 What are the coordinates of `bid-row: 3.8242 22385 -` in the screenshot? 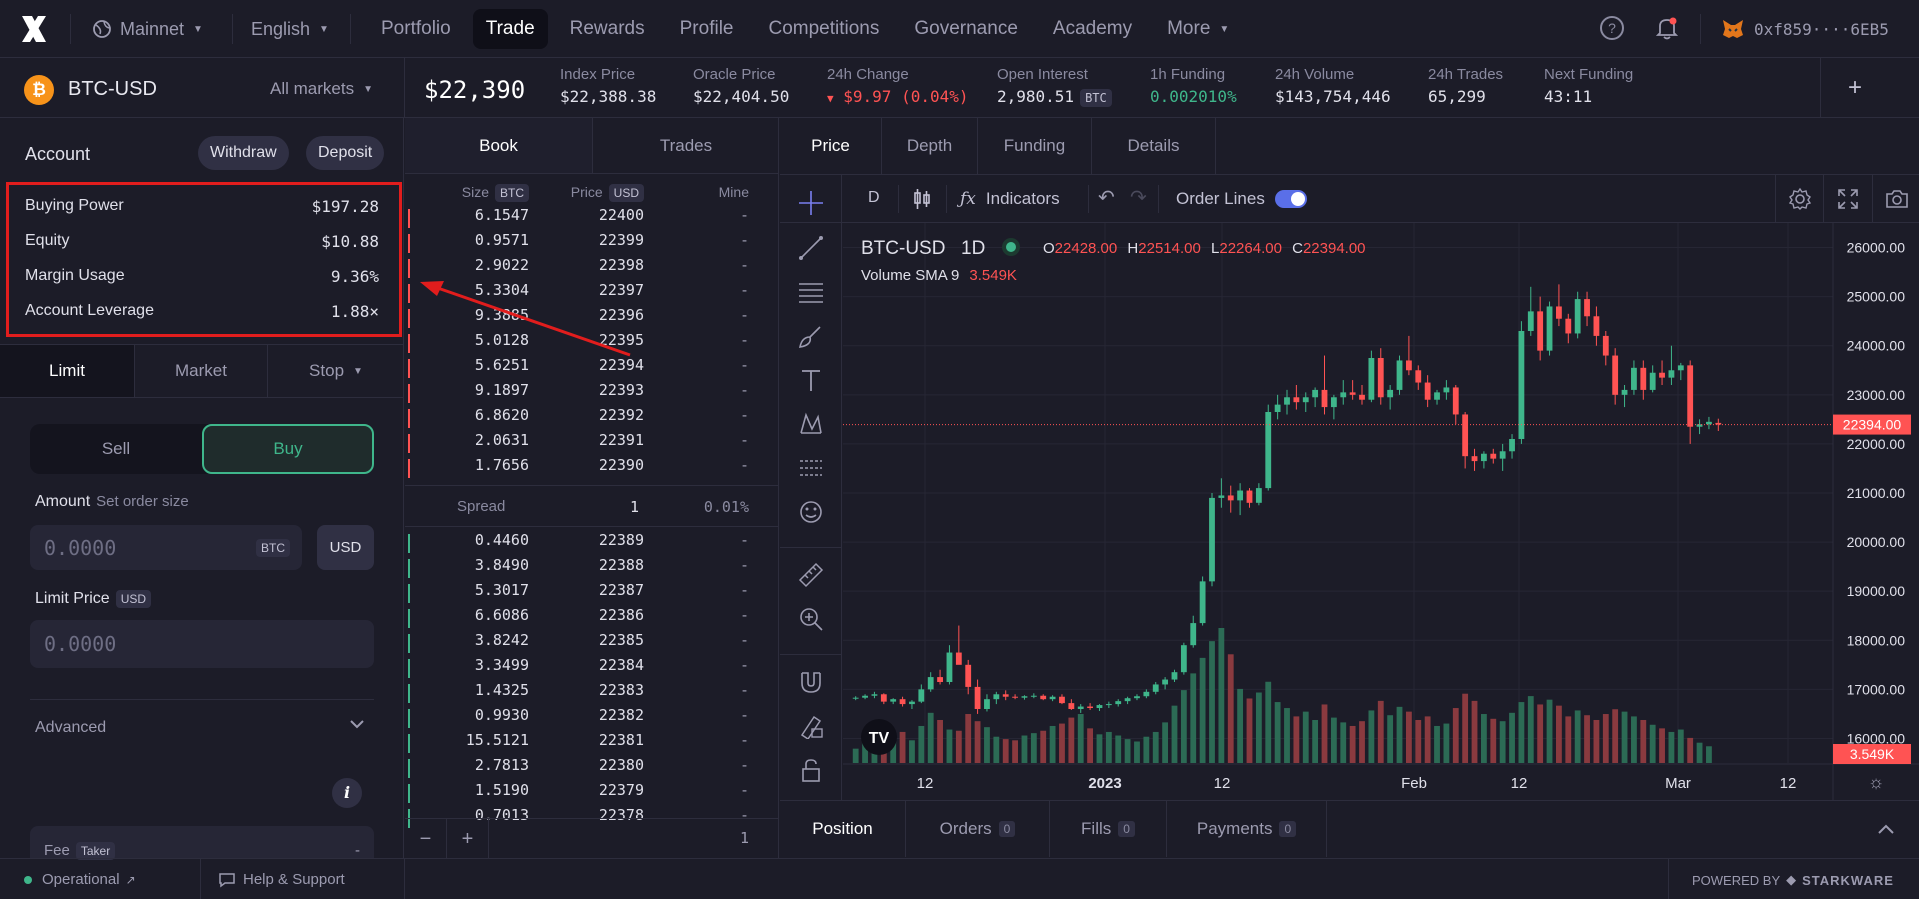 It's located at (591, 643).